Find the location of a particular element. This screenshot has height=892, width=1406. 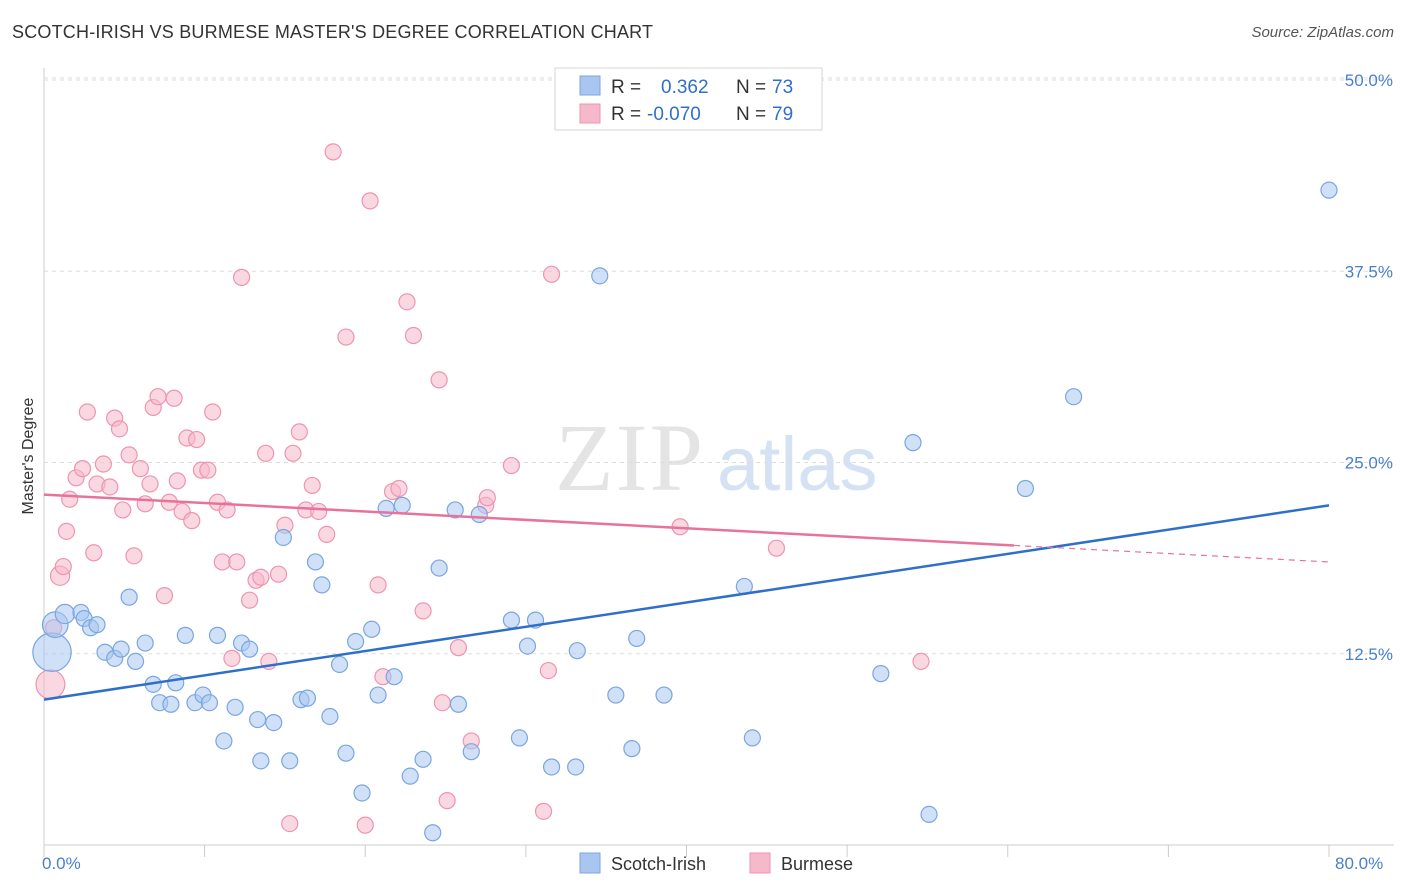

legend-n-value: 73 is located at coordinates (782, 87).